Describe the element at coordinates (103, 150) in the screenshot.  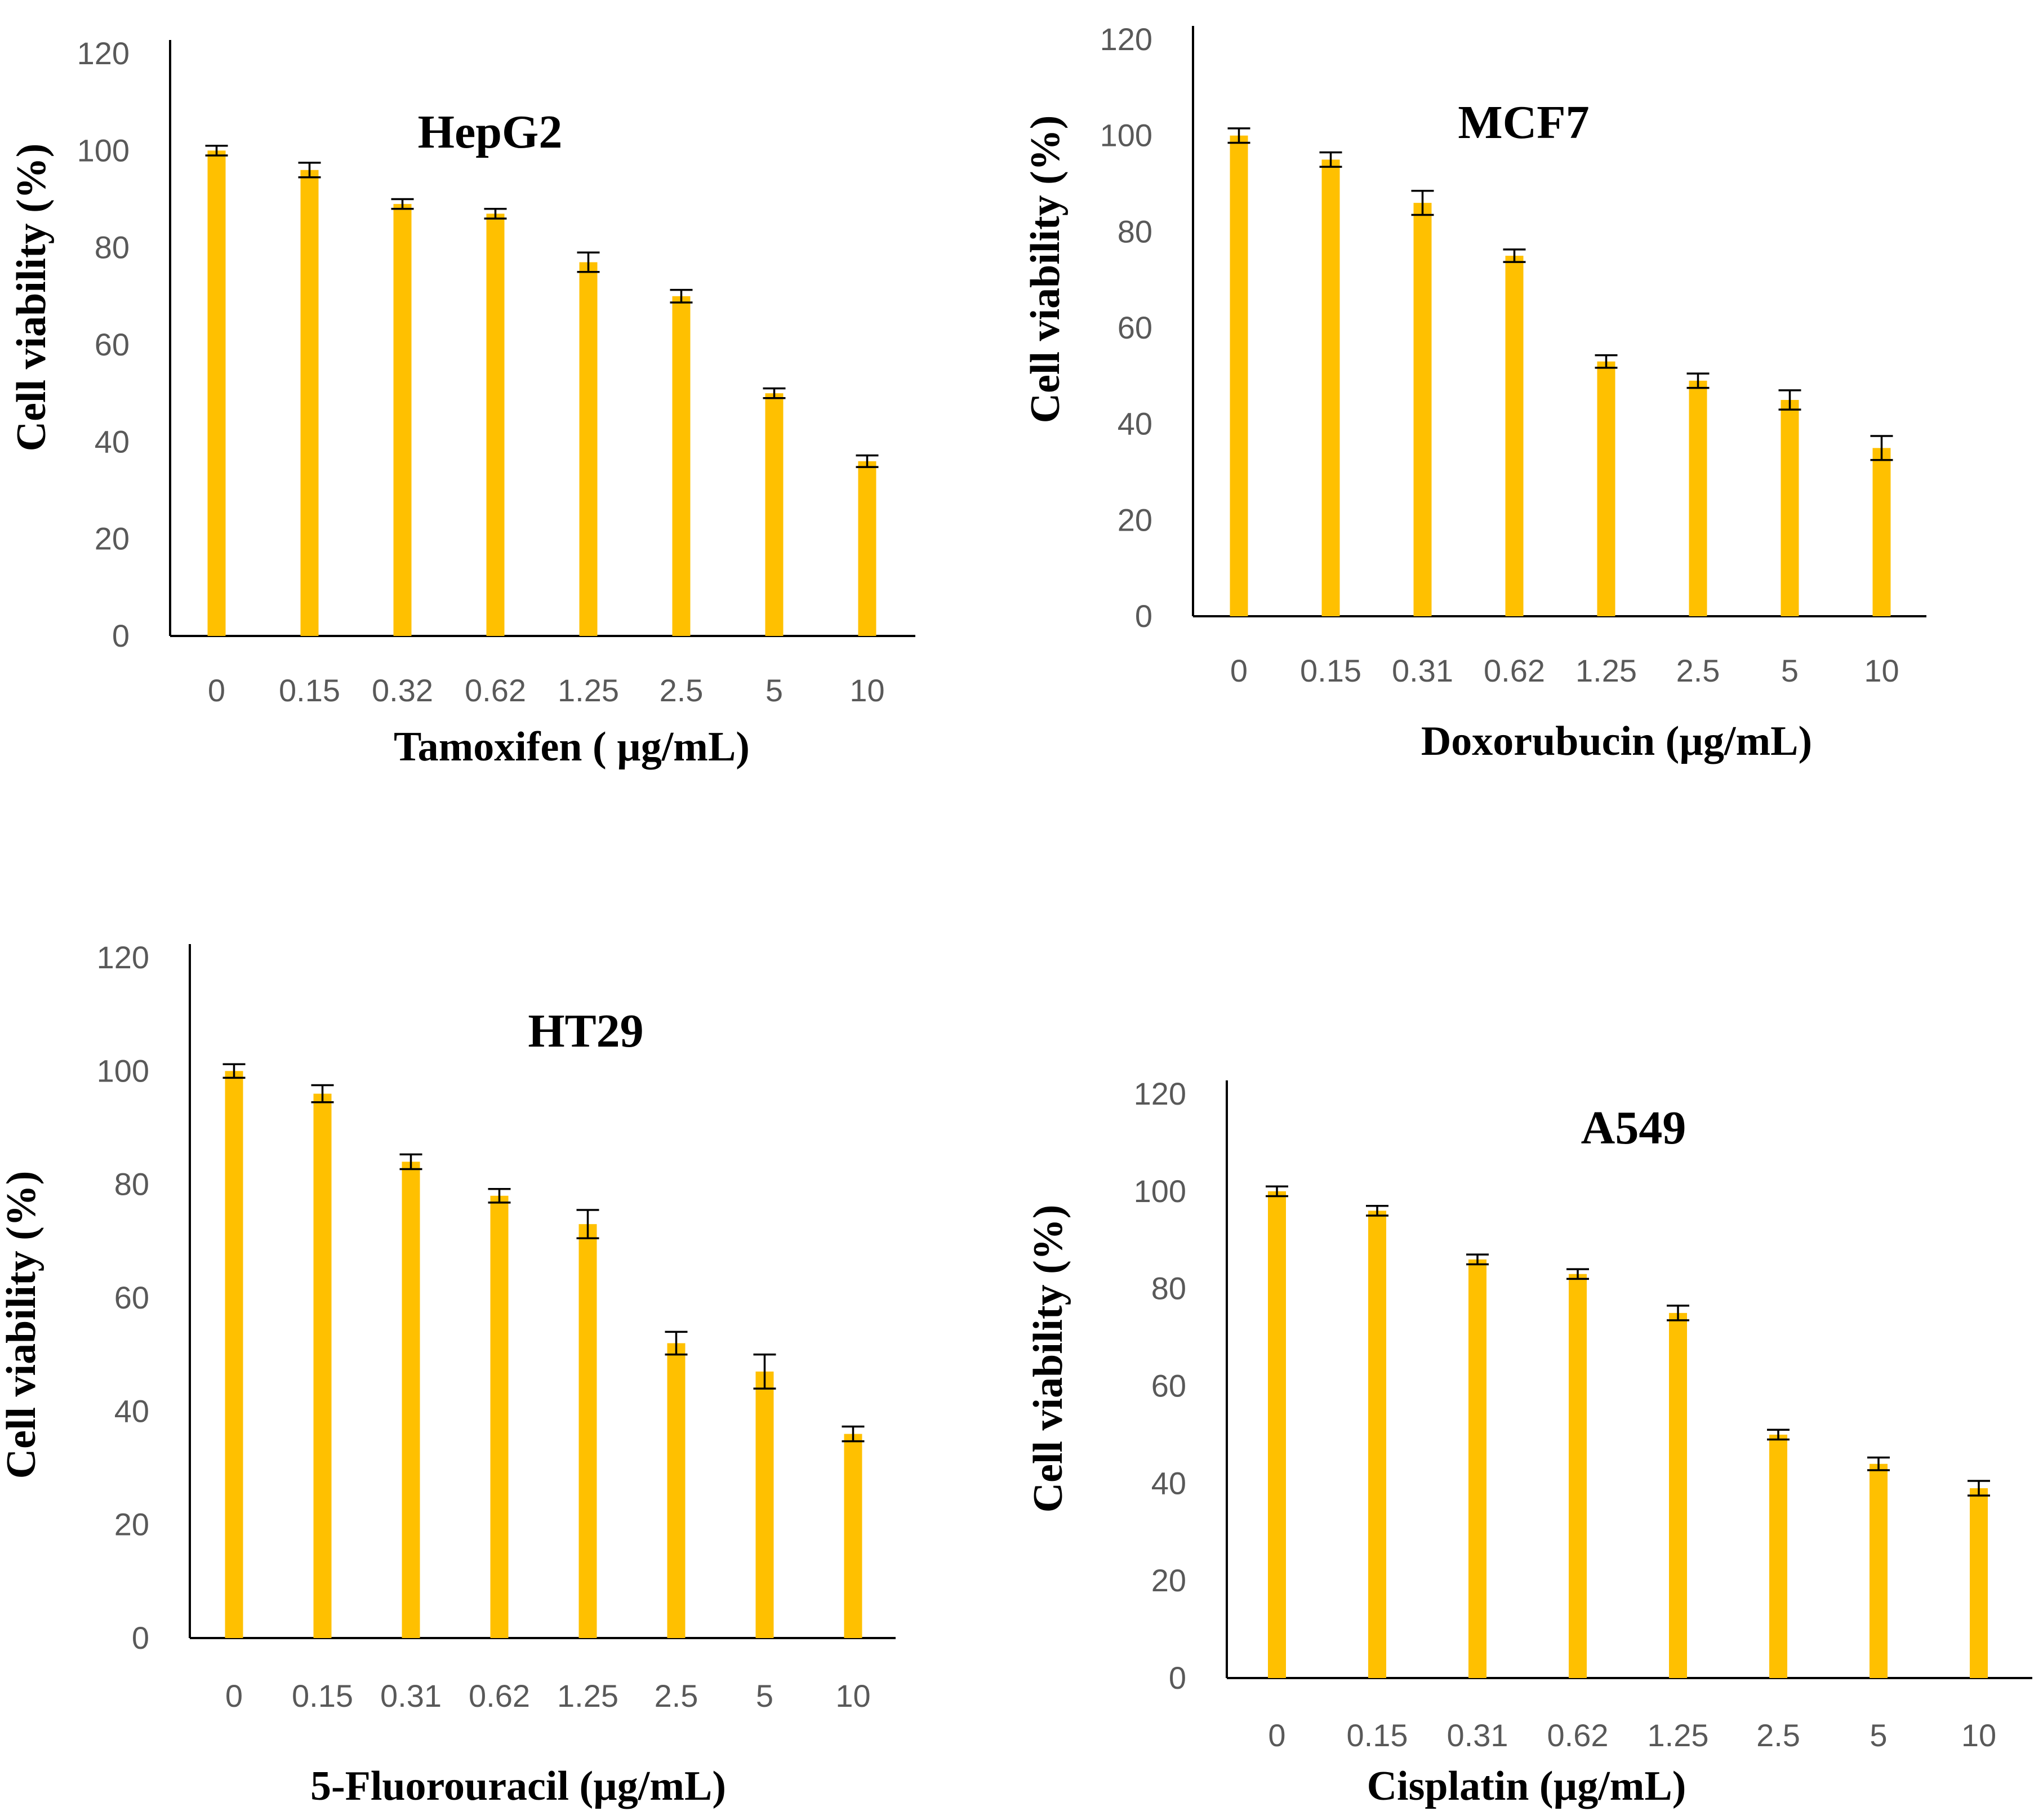
I see `hepg2-y-tick-100: 100` at that location.